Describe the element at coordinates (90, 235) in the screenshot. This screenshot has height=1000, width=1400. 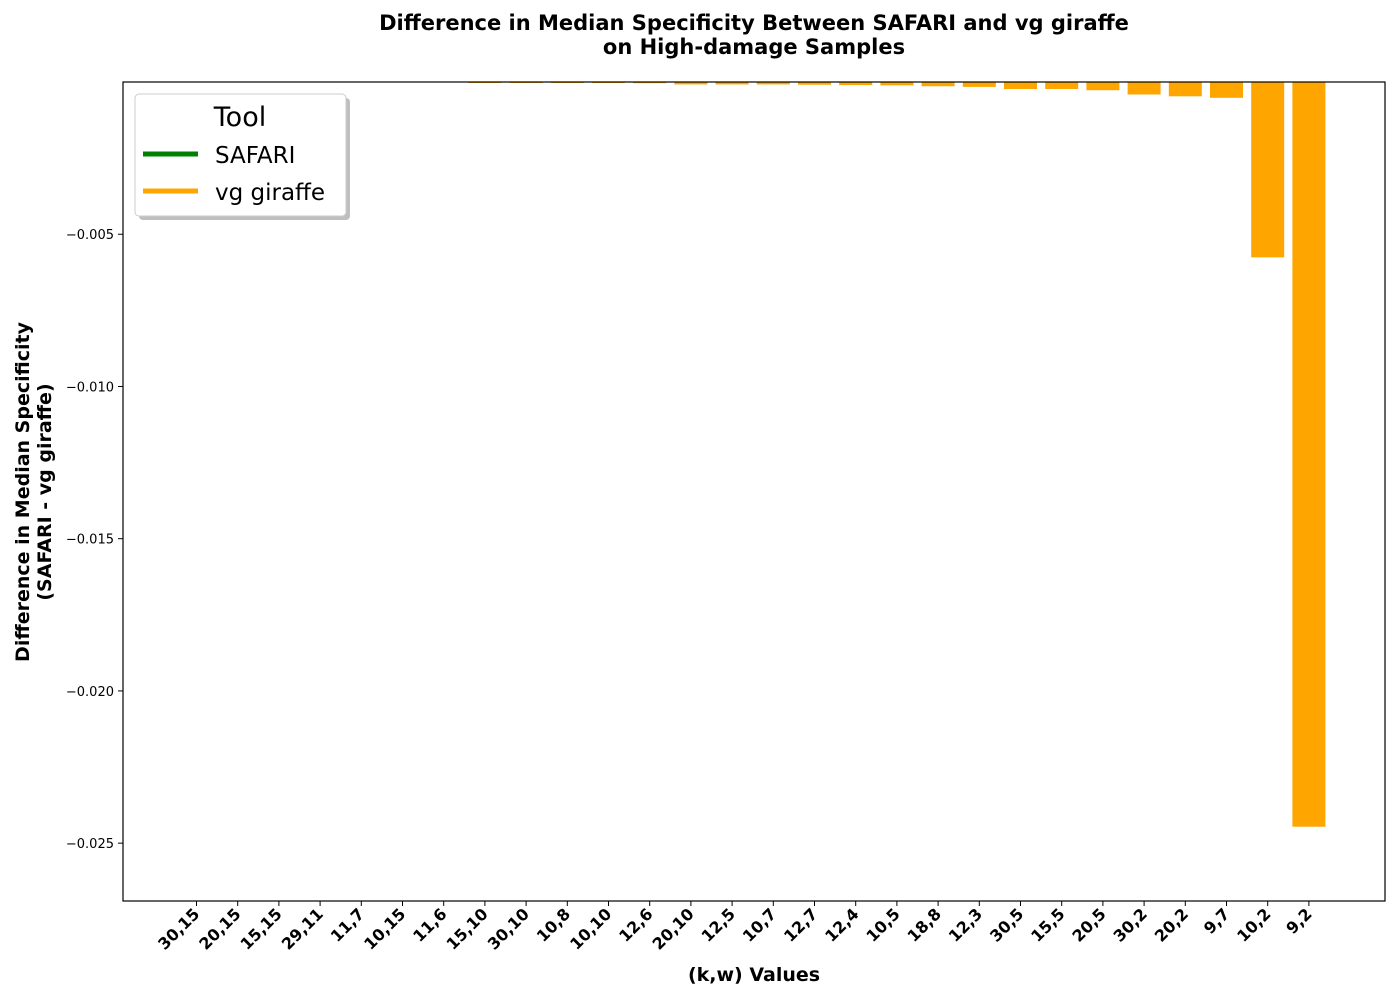
I see `y-tick-label: −0.005` at that location.